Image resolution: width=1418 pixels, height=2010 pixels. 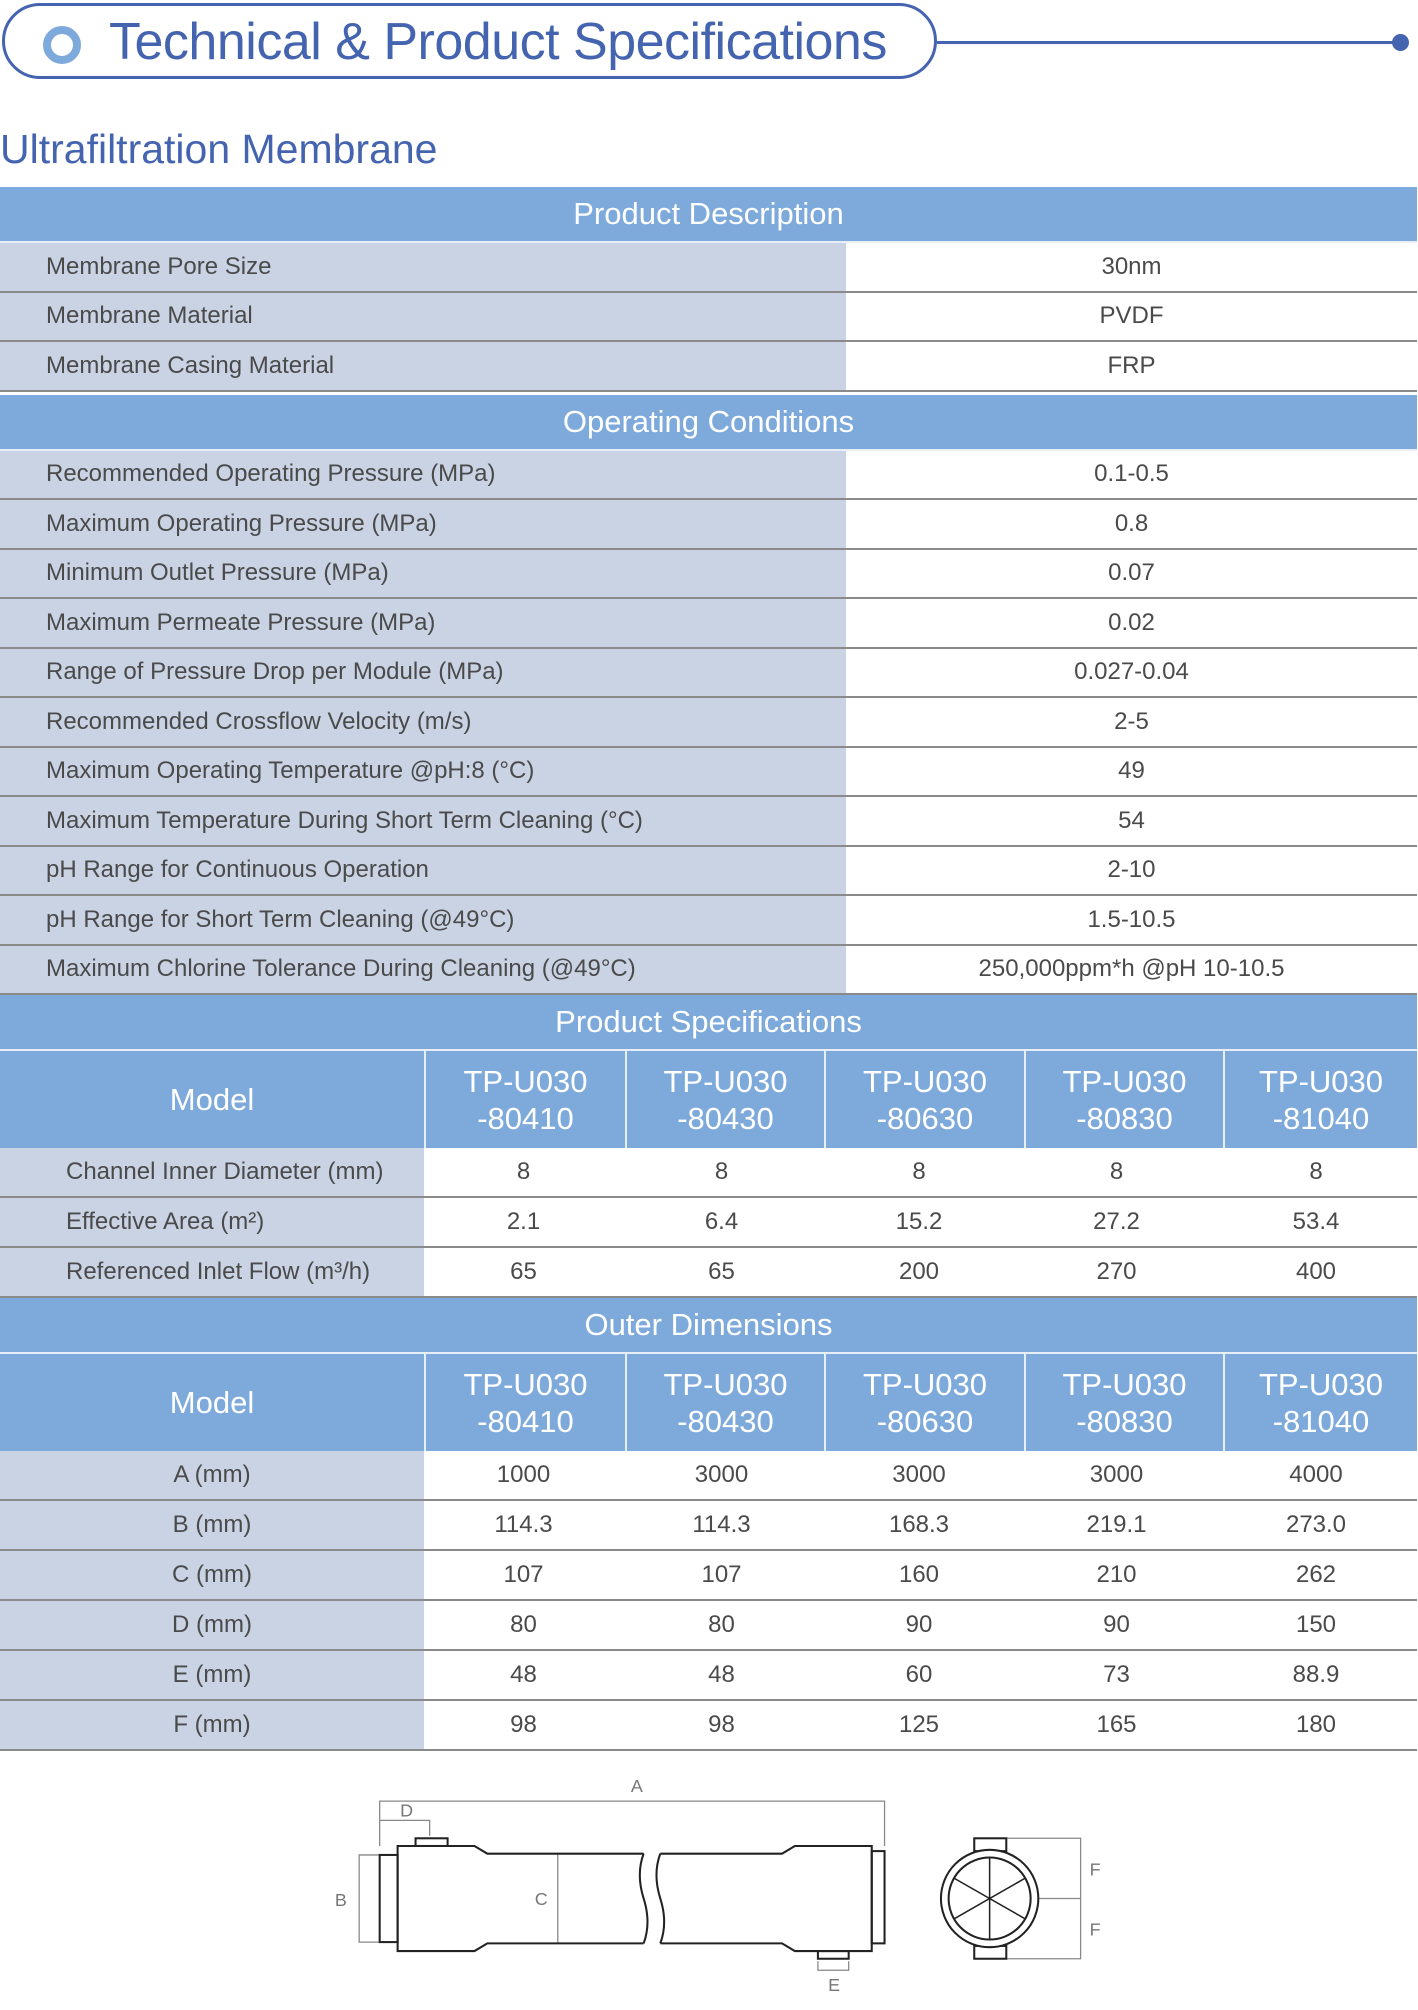 What do you see at coordinates (212, 1575) in the screenshot?
I see `row-label: C (mm)` at bounding box center [212, 1575].